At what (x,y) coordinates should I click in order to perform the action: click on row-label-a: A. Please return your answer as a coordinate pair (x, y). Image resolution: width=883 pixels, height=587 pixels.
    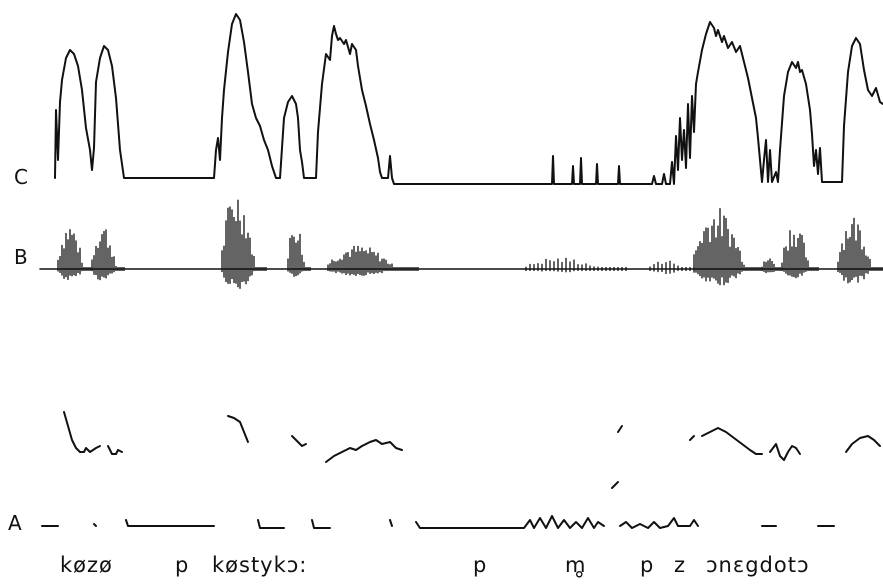
    Looking at the image, I should click on (15, 523).